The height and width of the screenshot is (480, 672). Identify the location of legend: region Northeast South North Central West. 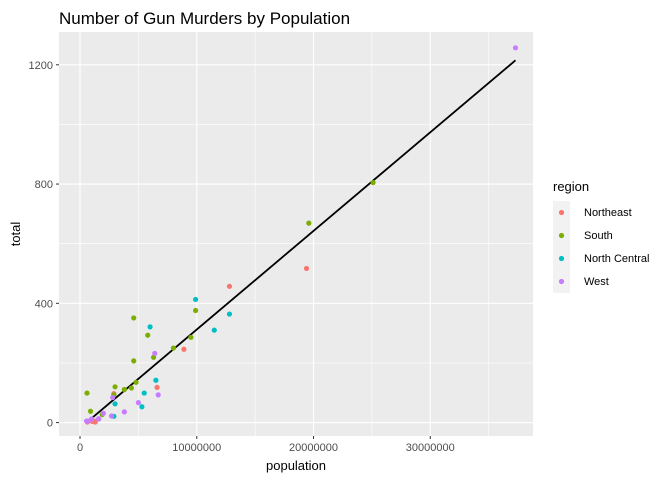
(601, 236).